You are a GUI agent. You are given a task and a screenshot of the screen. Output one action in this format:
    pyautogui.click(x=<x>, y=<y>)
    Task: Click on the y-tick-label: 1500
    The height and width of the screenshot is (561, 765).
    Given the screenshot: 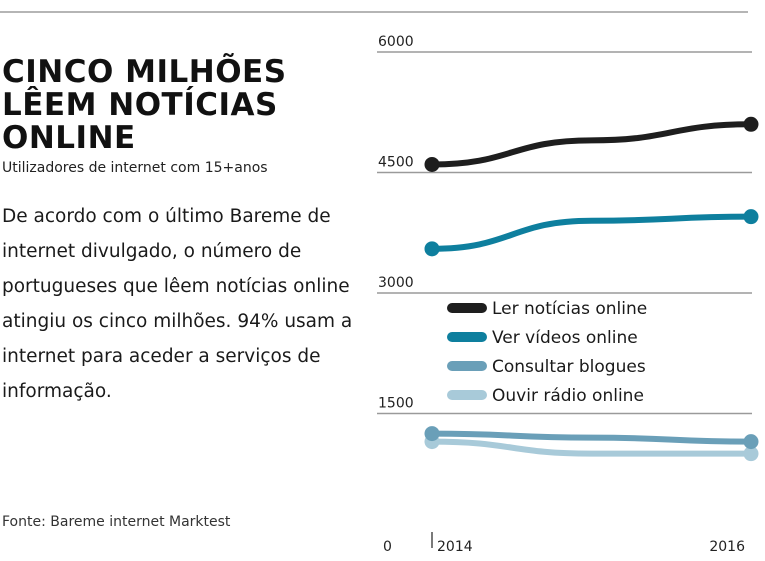 What is the action you would take?
    pyautogui.click(x=396, y=404)
    